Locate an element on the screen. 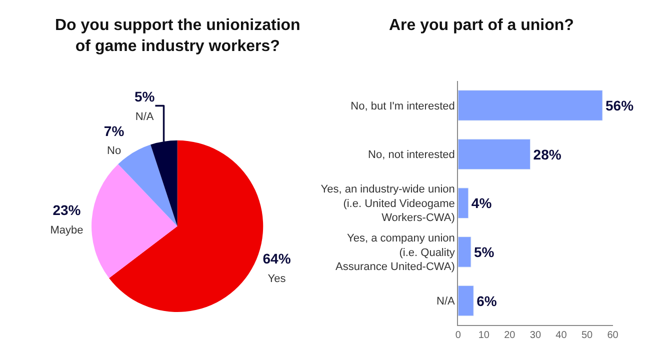 This screenshot has height=360, width=660. x-tick-label: 30 is located at coordinates (536, 336).